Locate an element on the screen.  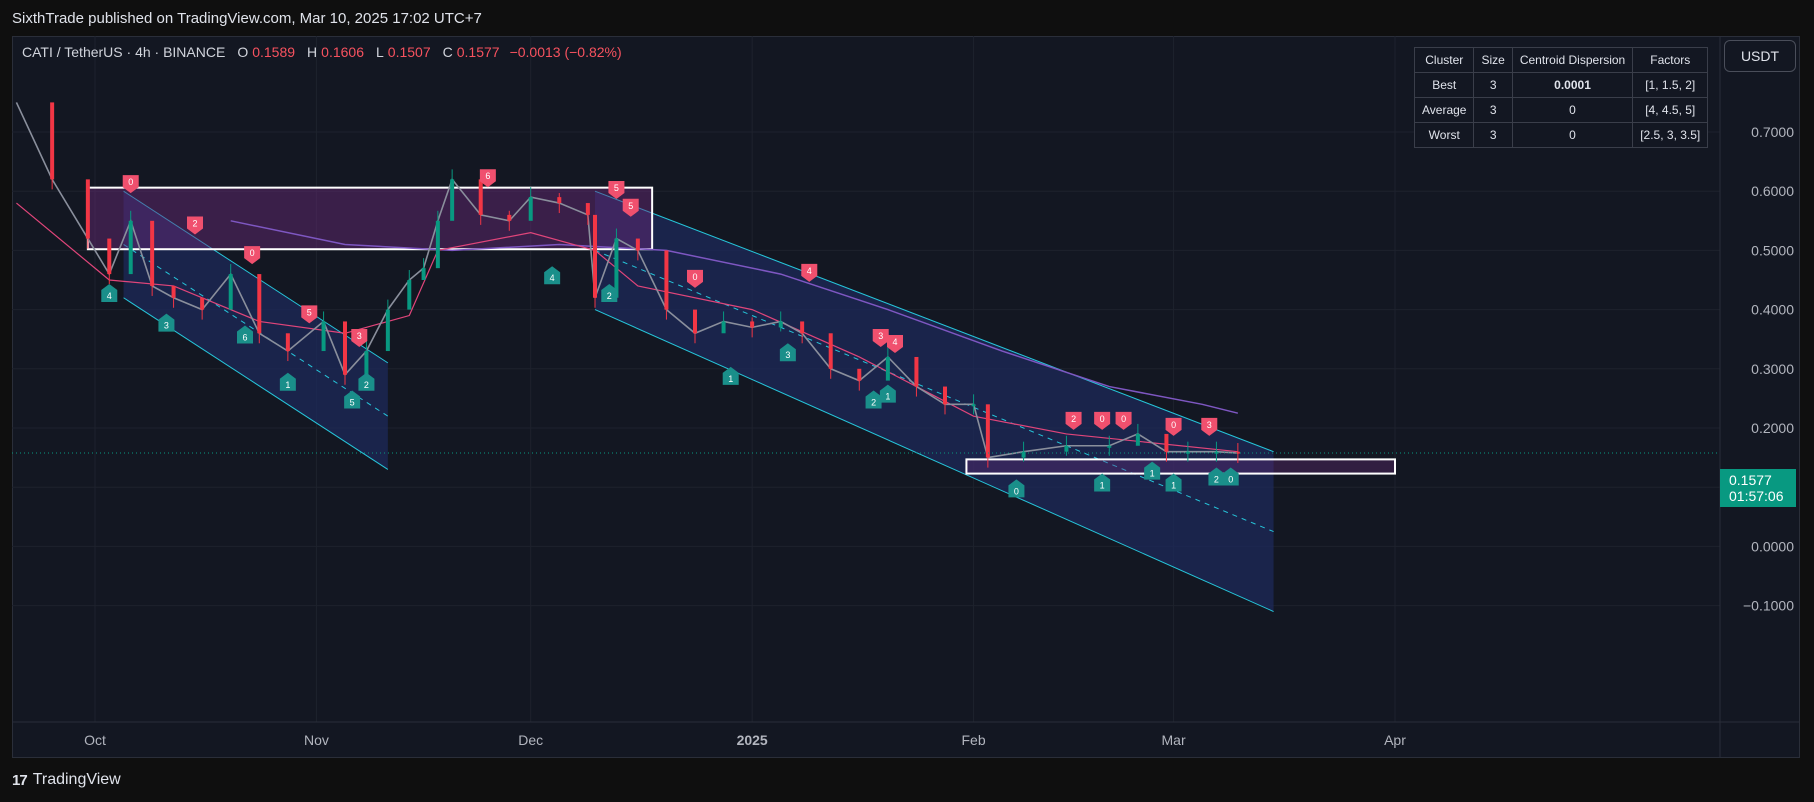
bearish-signal-marker: 2 is located at coordinates (1073, 420).